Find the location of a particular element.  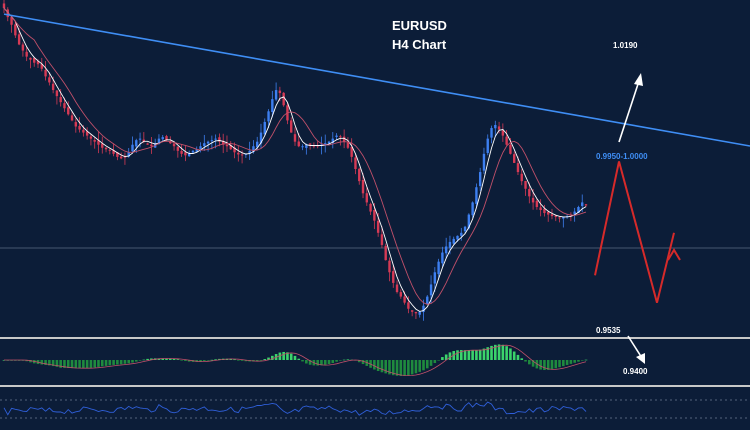

projection-arrowhead is located at coordinates (674, 254).